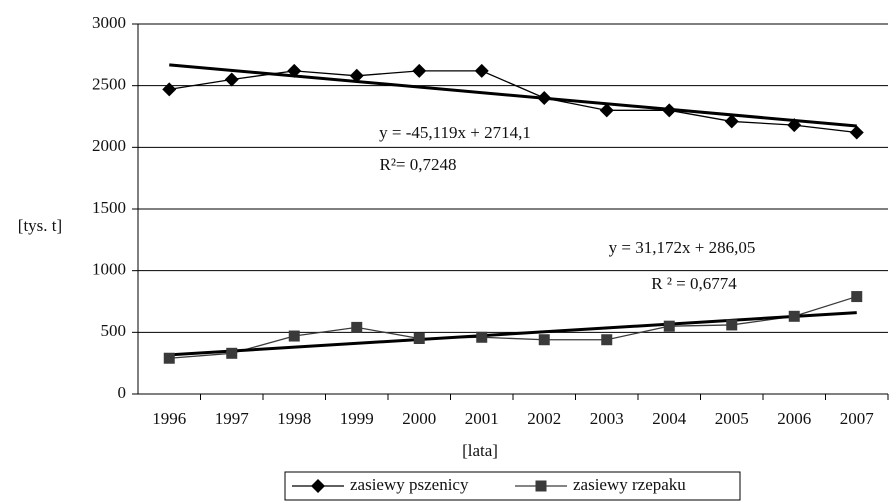  What do you see at coordinates (607, 418) in the screenshot?
I see `x-tick-label: 2003` at bounding box center [607, 418].